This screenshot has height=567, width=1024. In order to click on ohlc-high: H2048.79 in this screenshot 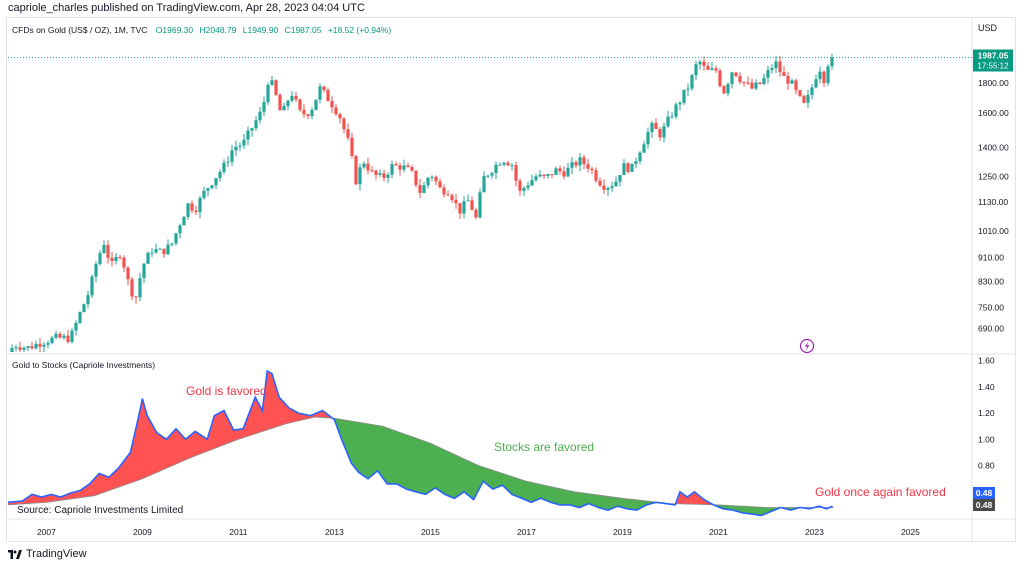, I will do `click(218, 30)`.